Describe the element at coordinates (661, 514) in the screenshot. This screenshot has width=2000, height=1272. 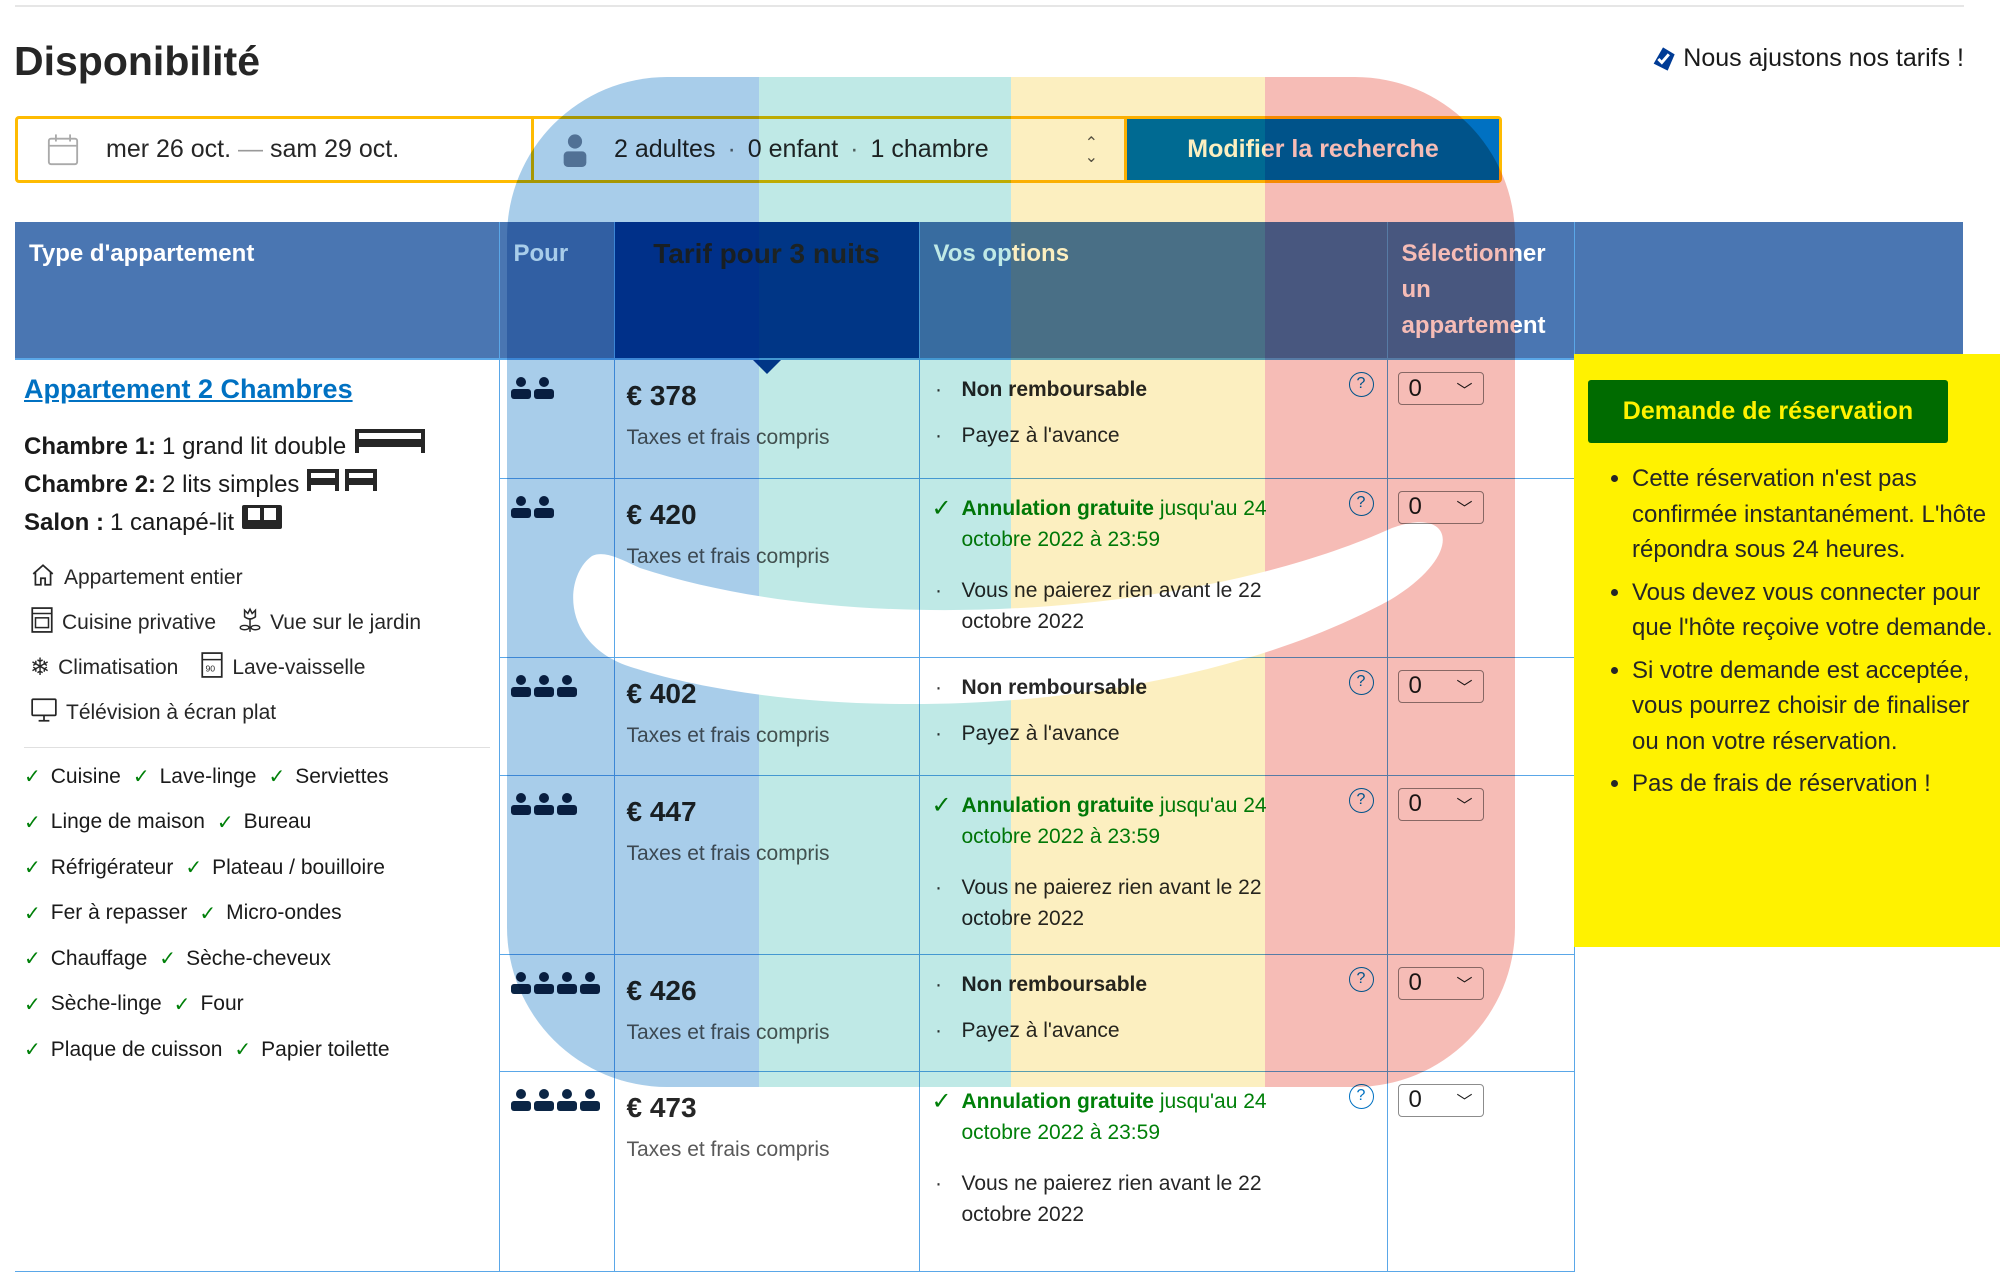
I see `price: € 420` at that location.